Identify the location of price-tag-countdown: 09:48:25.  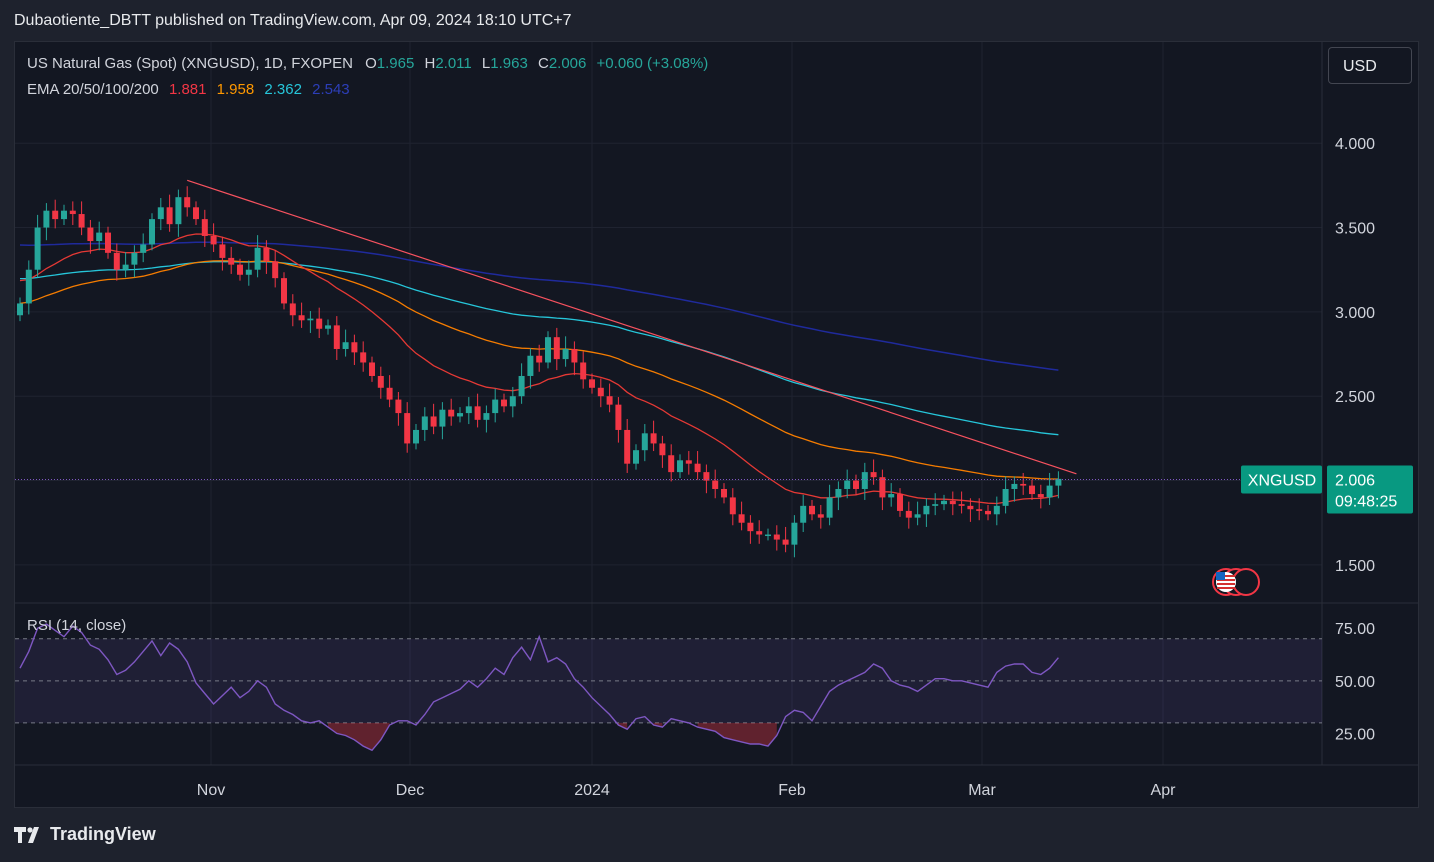
(1366, 502).